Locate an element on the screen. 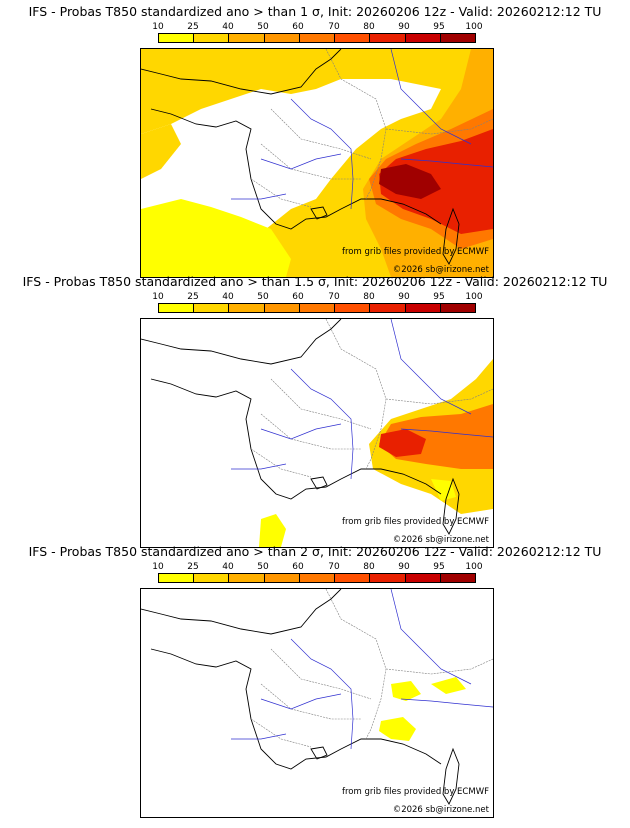 The width and height of the screenshot is (630, 828). map-canvas is located at coordinates (317, 697).